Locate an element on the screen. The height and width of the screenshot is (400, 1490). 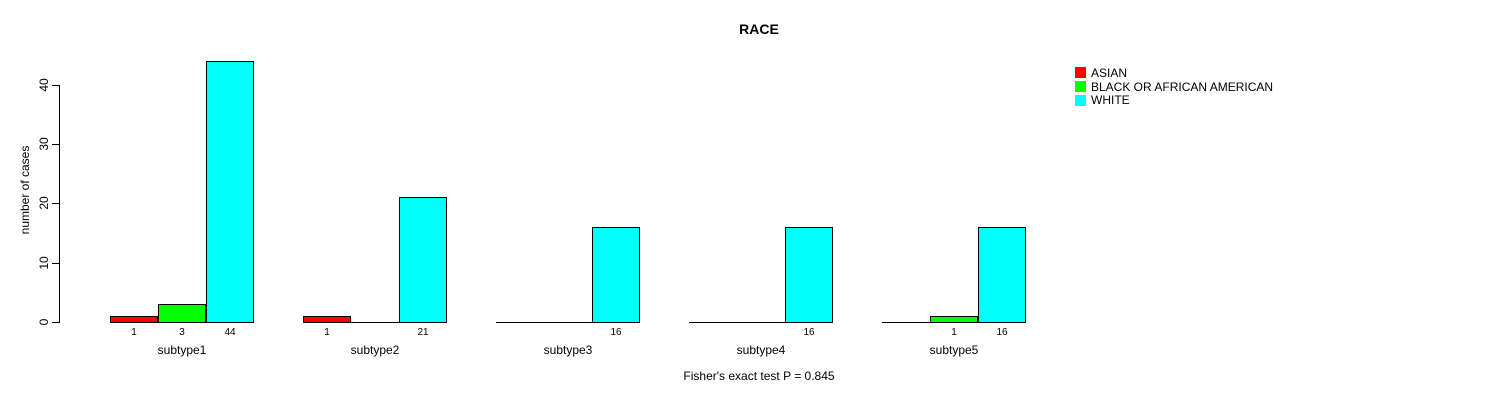
bar-value-label: 3 is located at coordinates (182, 332).